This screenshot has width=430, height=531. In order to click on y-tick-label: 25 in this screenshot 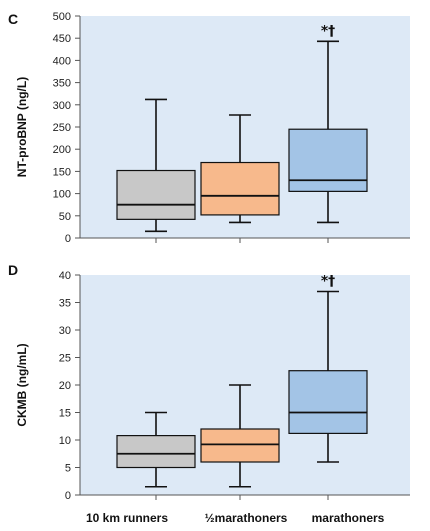, I will do `click(65, 359)`.